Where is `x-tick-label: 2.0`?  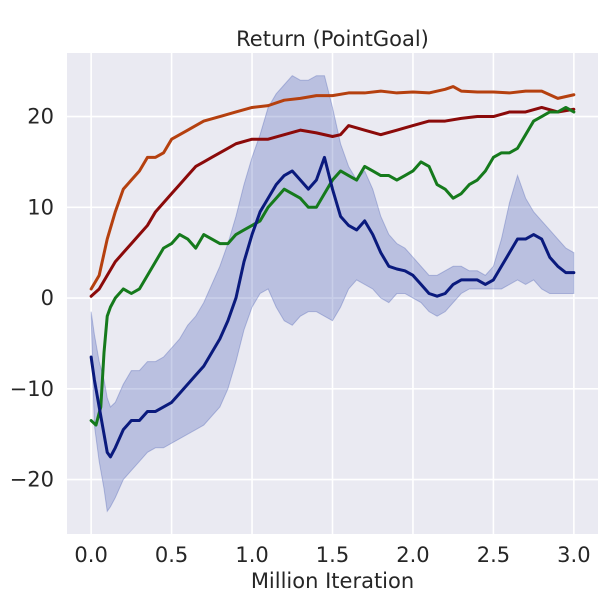
x-tick-label: 2.0 is located at coordinates (412, 555).